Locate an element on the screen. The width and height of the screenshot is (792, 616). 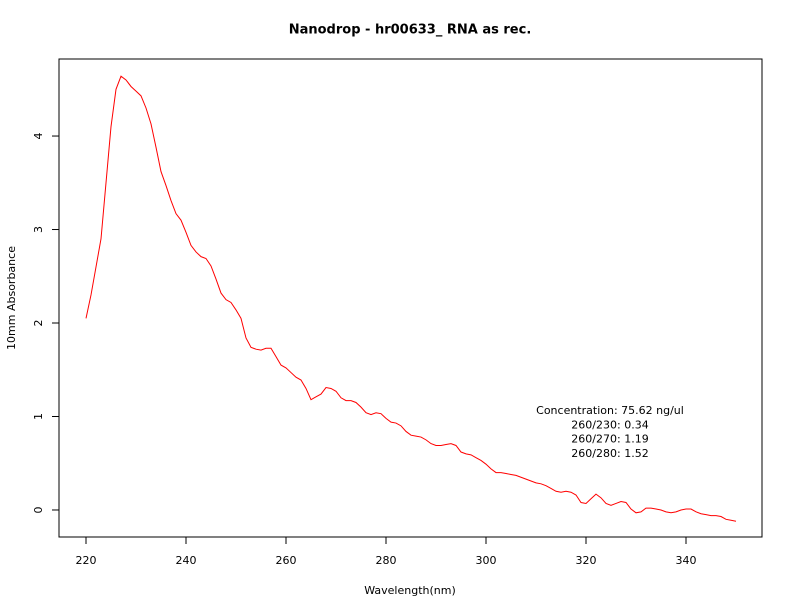
x-tick-label: 280 is located at coordinates (386, 560).